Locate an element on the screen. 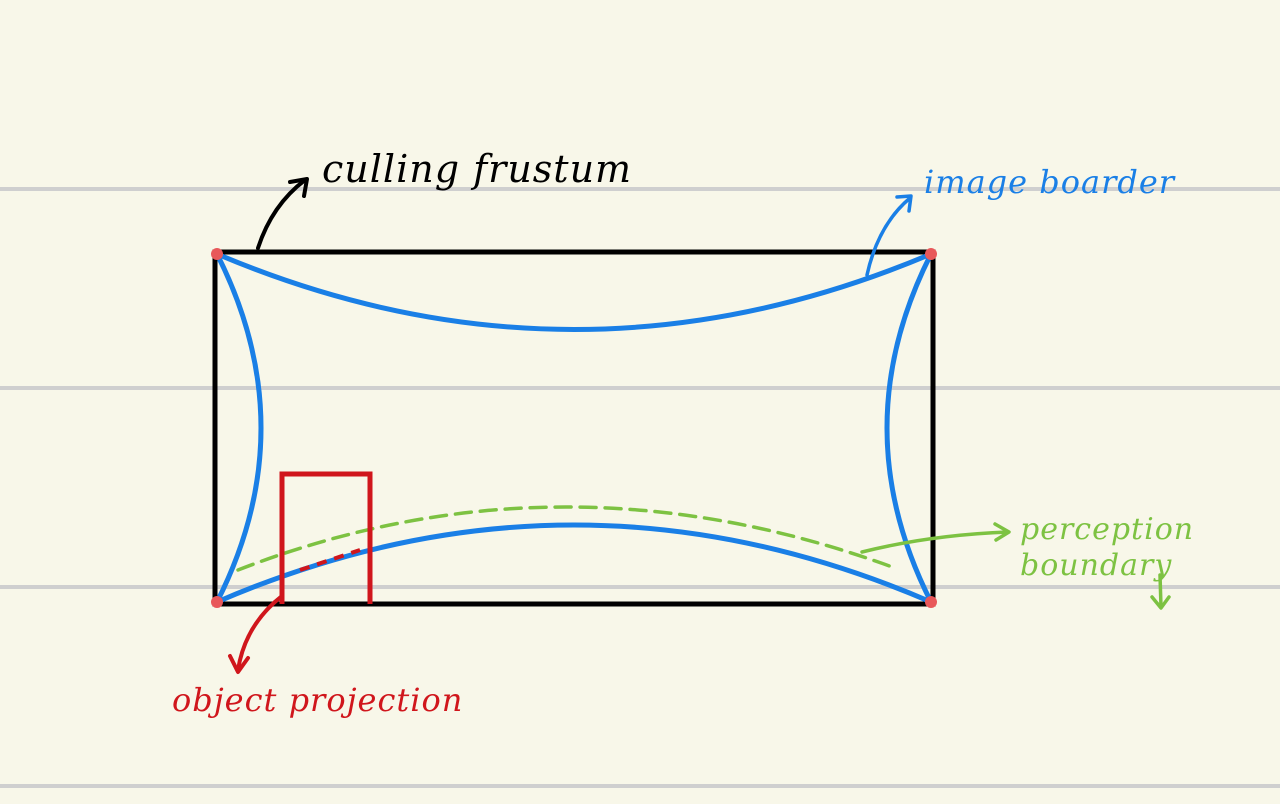 The width and height of the screenshot is (1280, 804). perception-boundary-arrow is located at coordinates (1015, 566).